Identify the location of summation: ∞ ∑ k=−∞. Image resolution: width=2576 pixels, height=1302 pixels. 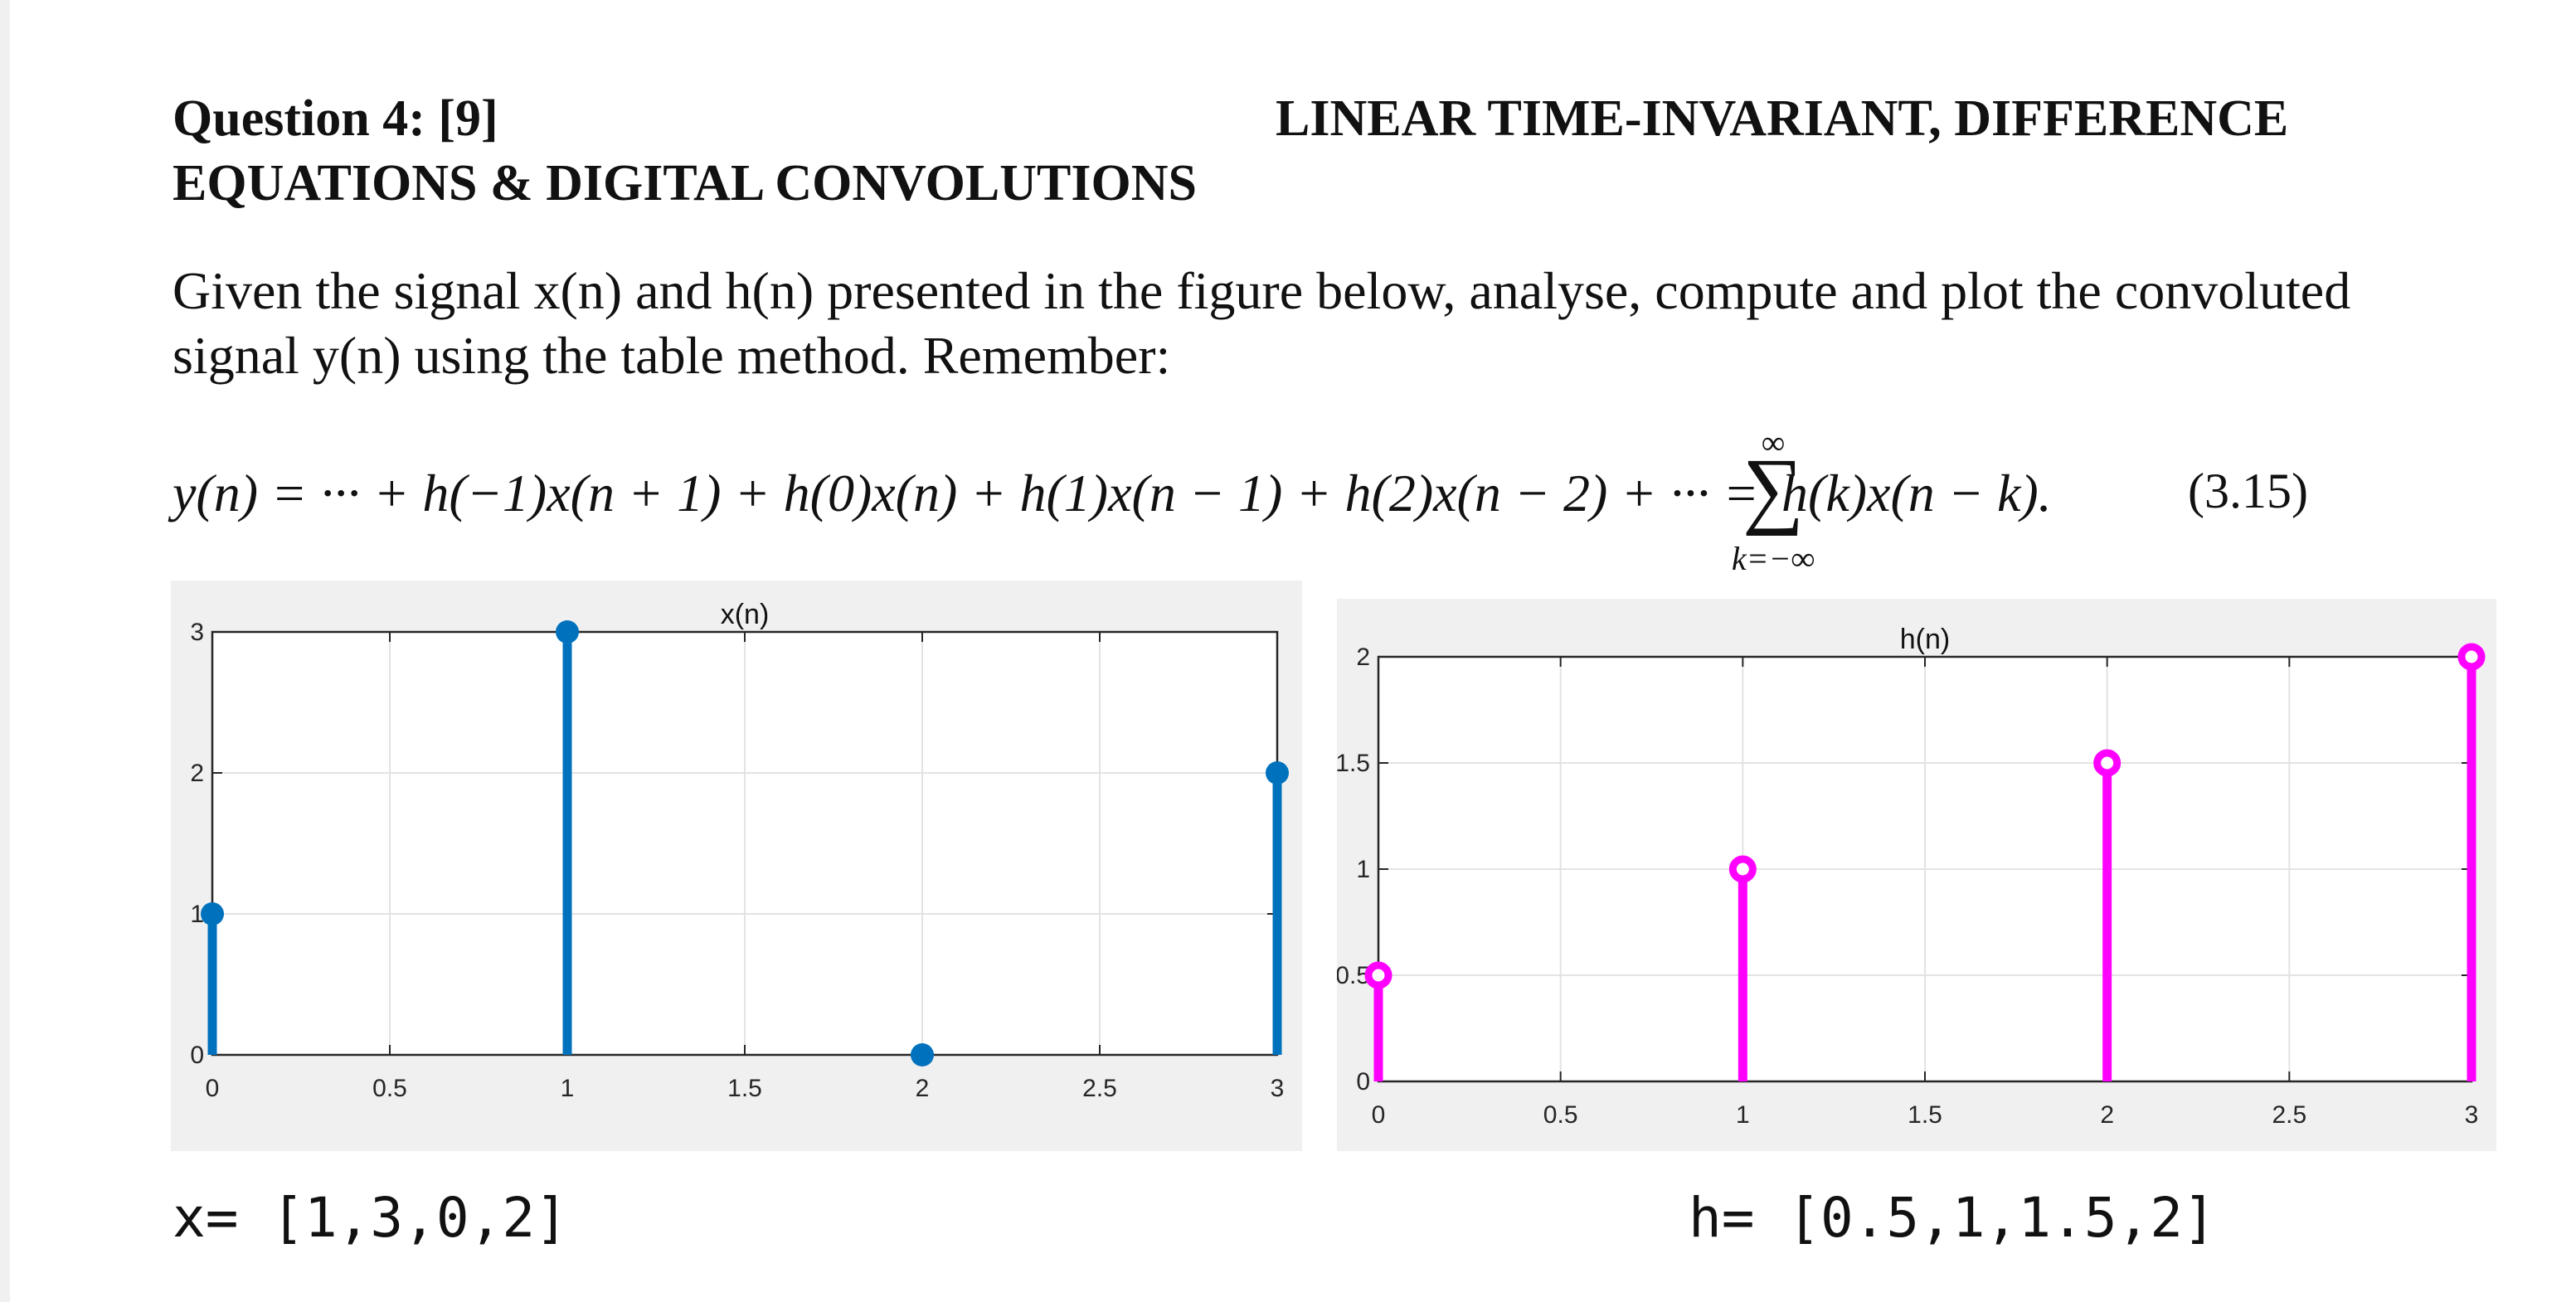
(1774, 507).